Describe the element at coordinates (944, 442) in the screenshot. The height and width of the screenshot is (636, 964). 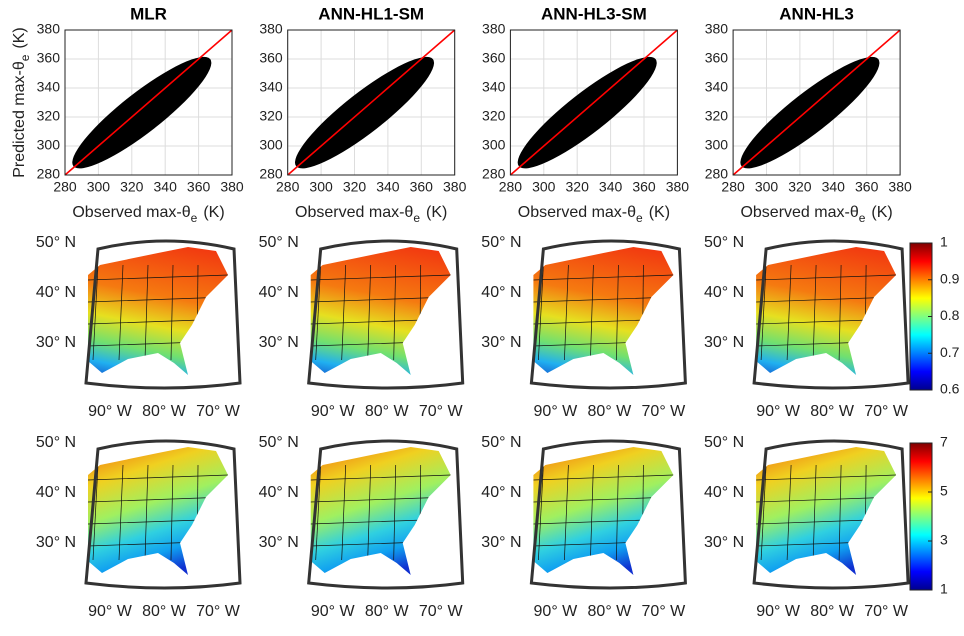
I see `colorbar-tick-label: 7` at that location.